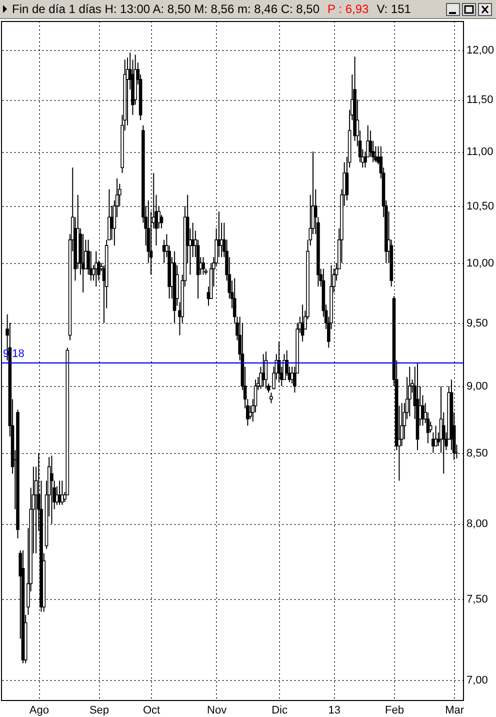 The image size is (496, 717). What do you see at coordinates (348, 9) in the screenshot?
I see `text: P : 6,93` at bounding box center [348, 9].